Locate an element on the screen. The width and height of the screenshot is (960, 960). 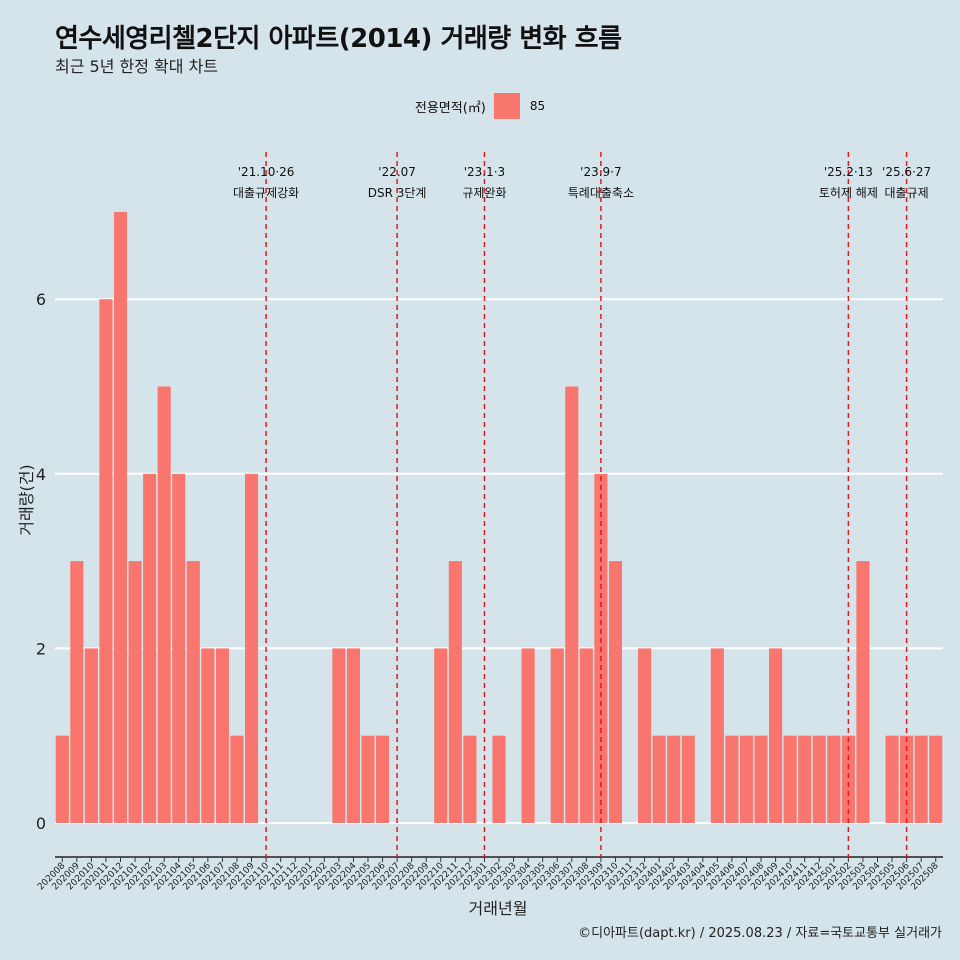
legend: 전용면적(㎡) 85 is located at coordinates (480, 106).